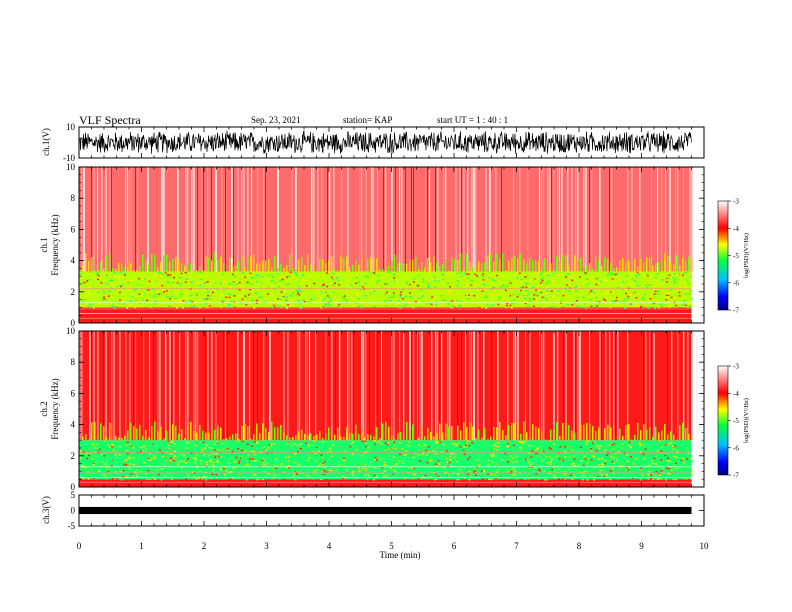 This screenshot has height=612, width=792. Describe the element at coordinates (73, 323) in the screenshot. I see `ch1-spectrogram-y-tick-label: 0` at that location.